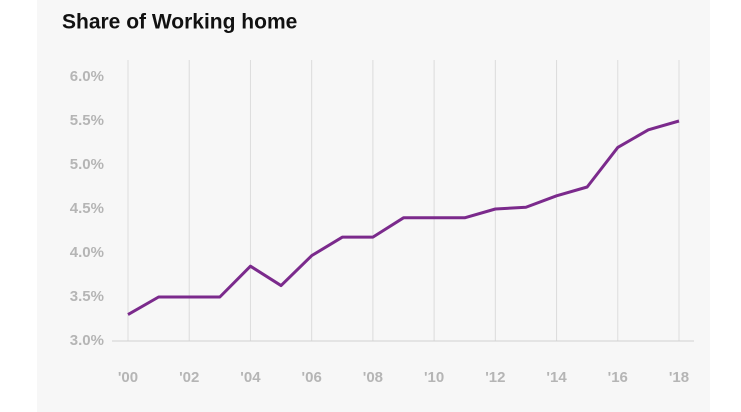 The image size is (741, 412). Describe the element at coordinates (128, 377) in the screenshot. I see `x-tick-label: '00` at that location.